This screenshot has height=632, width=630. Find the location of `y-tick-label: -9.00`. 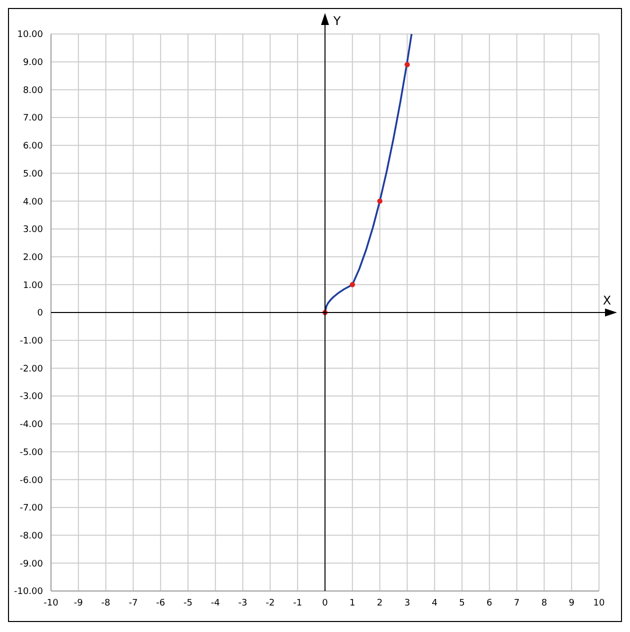

y-tick-label: -9.00 is located at coordinates (32, 564).